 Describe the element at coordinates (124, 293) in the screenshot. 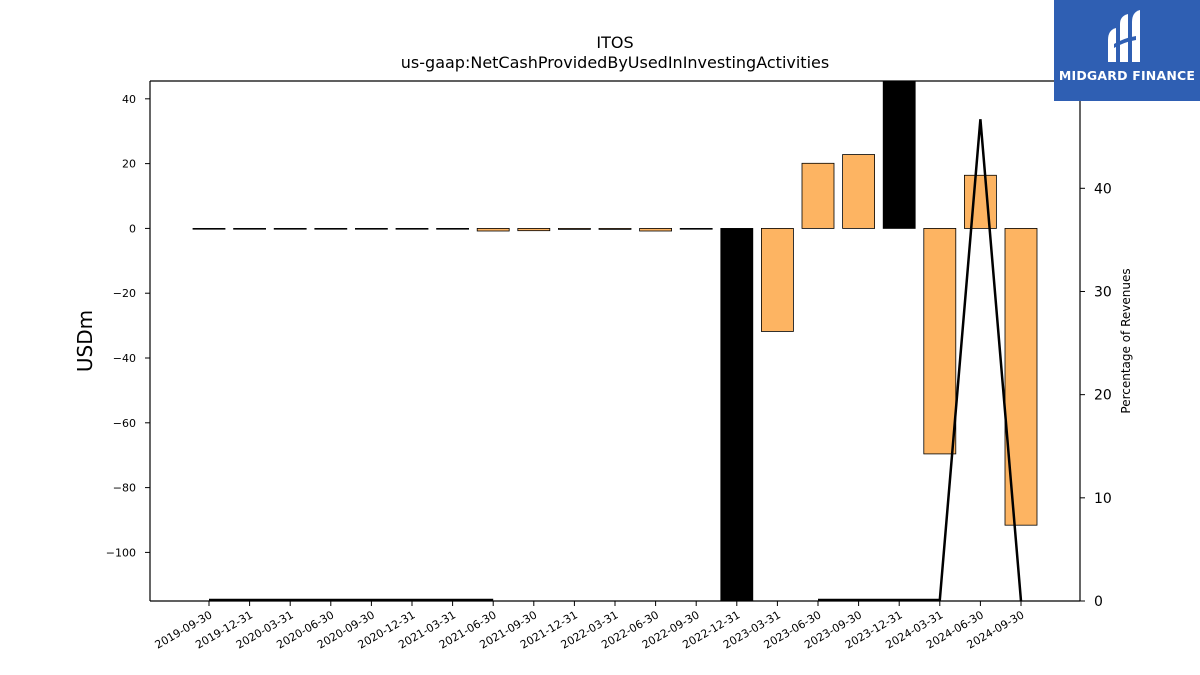

I see `y-tick-label: −20` at that location.